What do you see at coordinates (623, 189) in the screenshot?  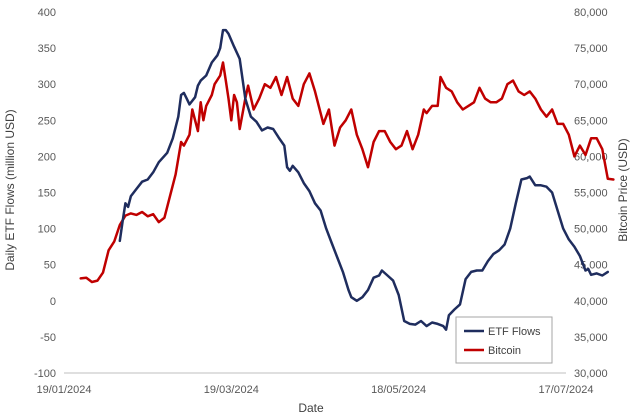 I see `right-axis-title: Bitcoin Price (USD)` at bounding box center [623, 189].